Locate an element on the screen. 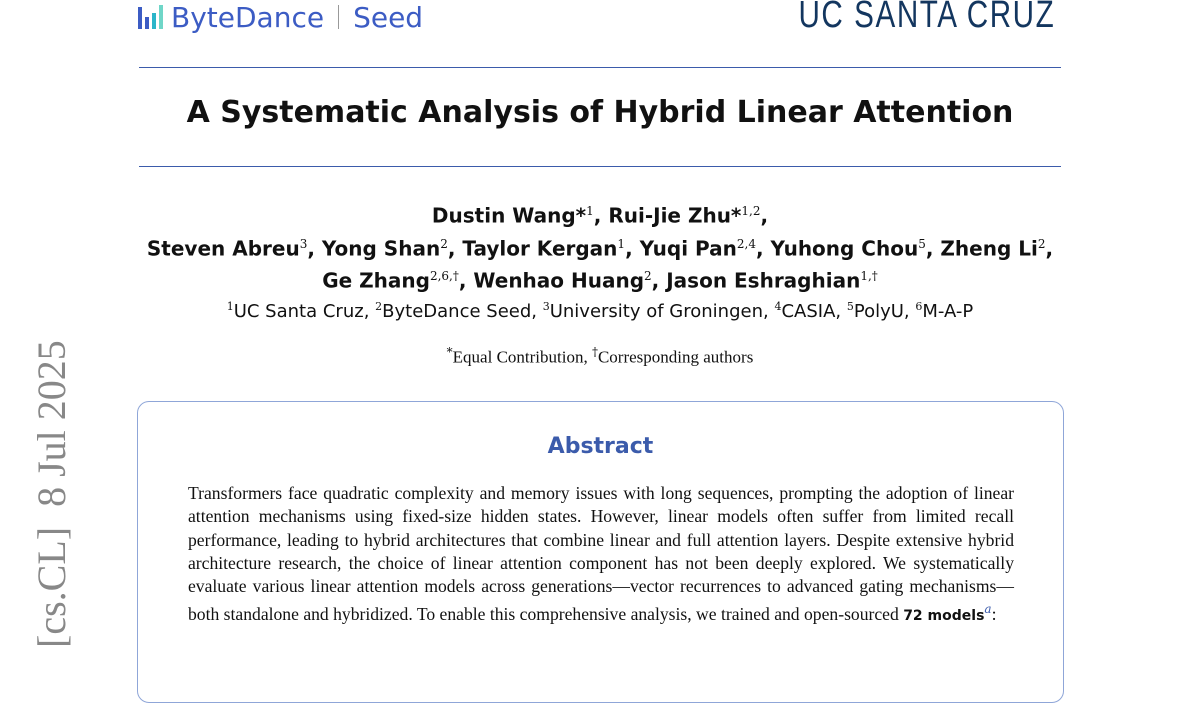  author-name: Yong Shan is located at coordinates (381, 248).